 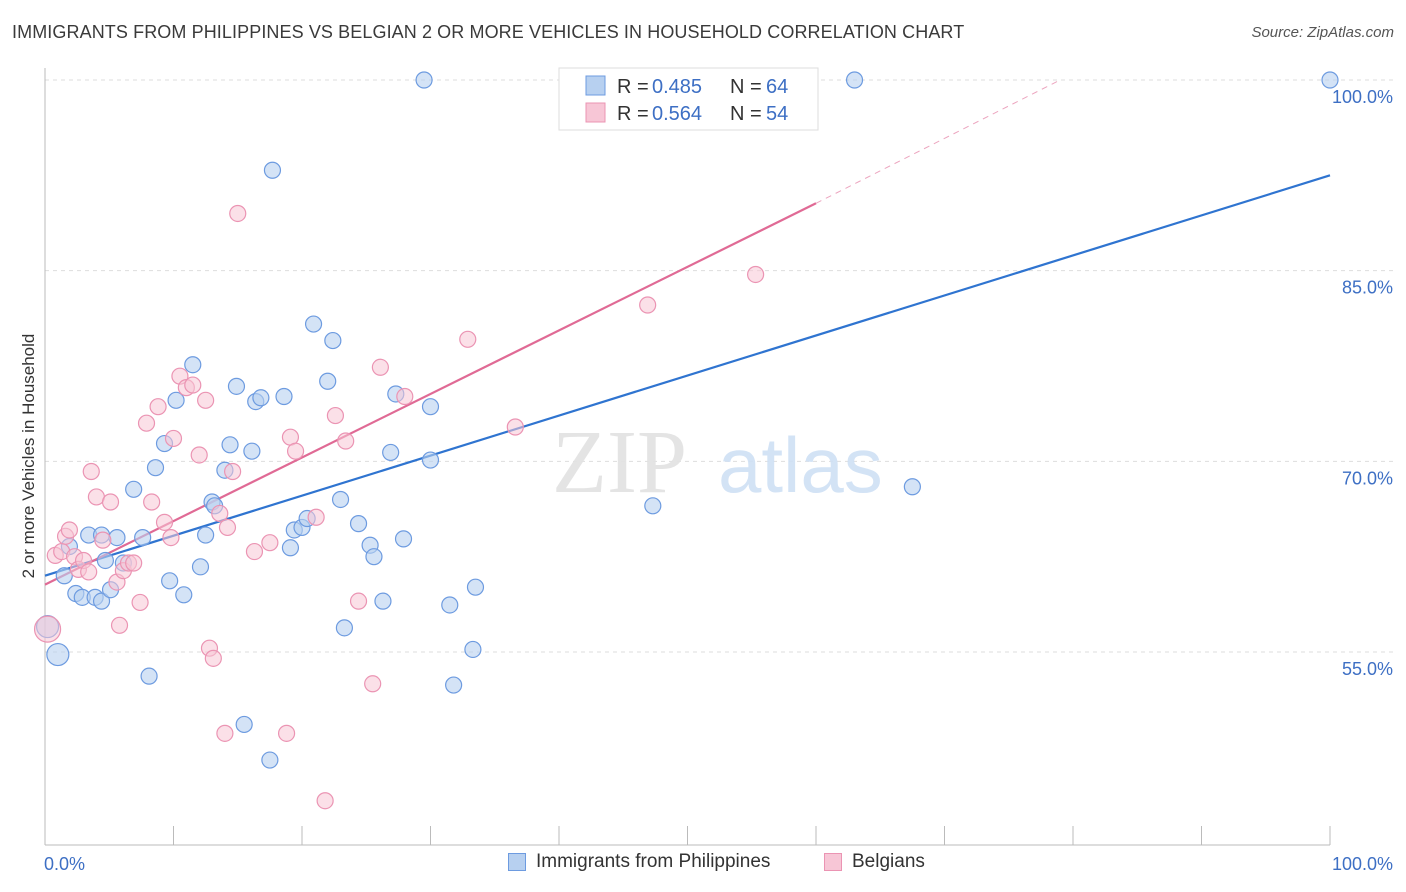 I want to click on y-tick-label: 55.0%, so click(x=1367, y=669).